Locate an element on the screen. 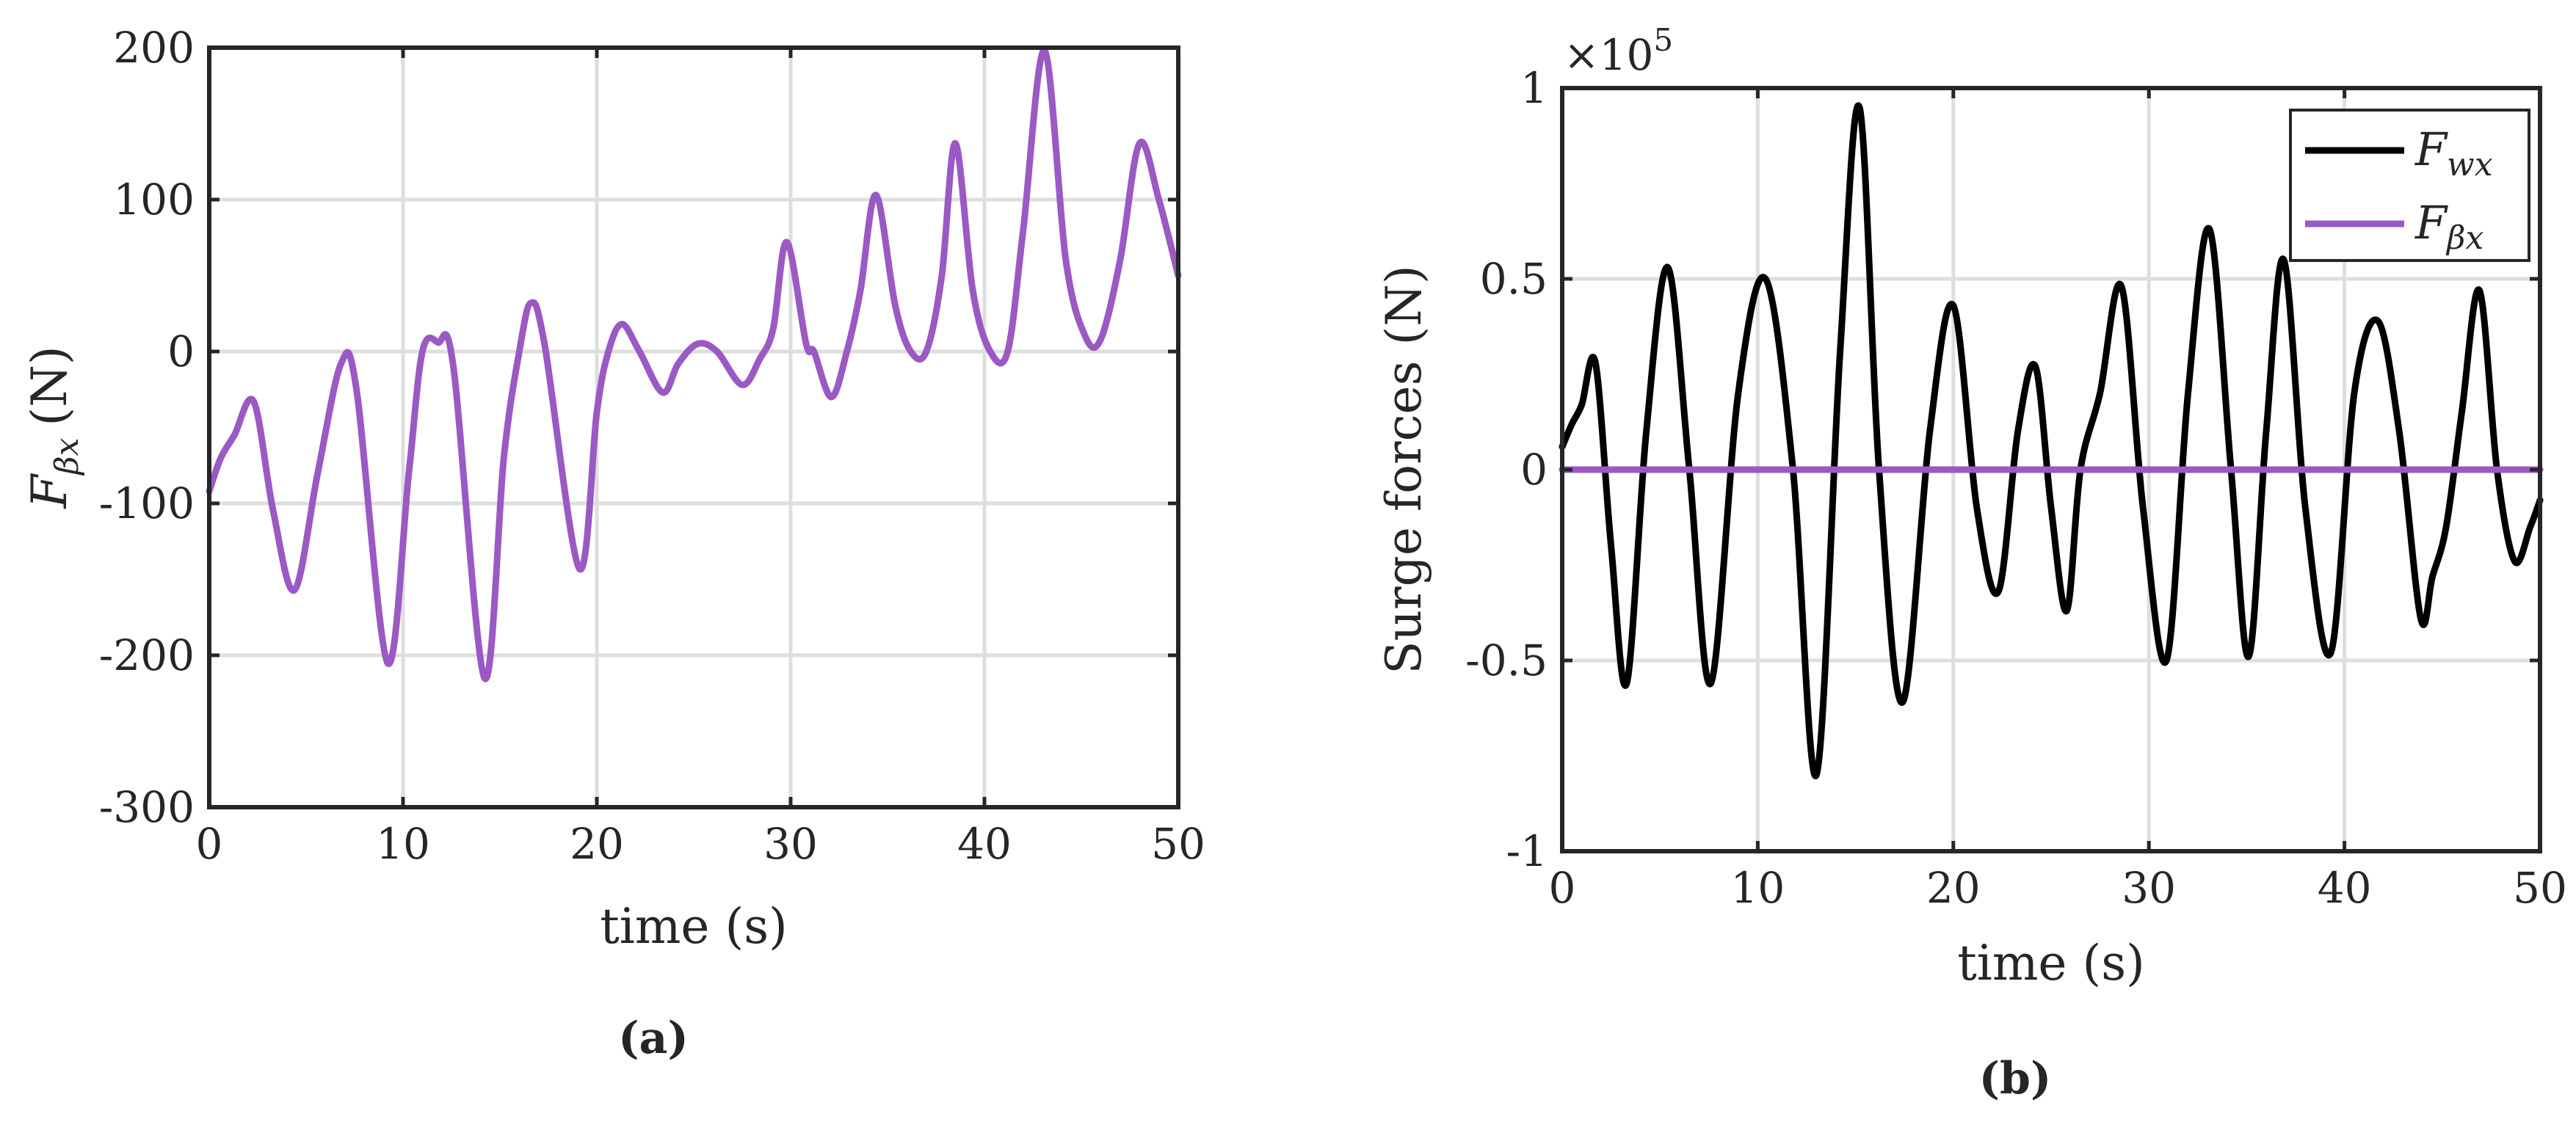  legend-label-fwx-sub: wx is located at coordinates (2470, 164).